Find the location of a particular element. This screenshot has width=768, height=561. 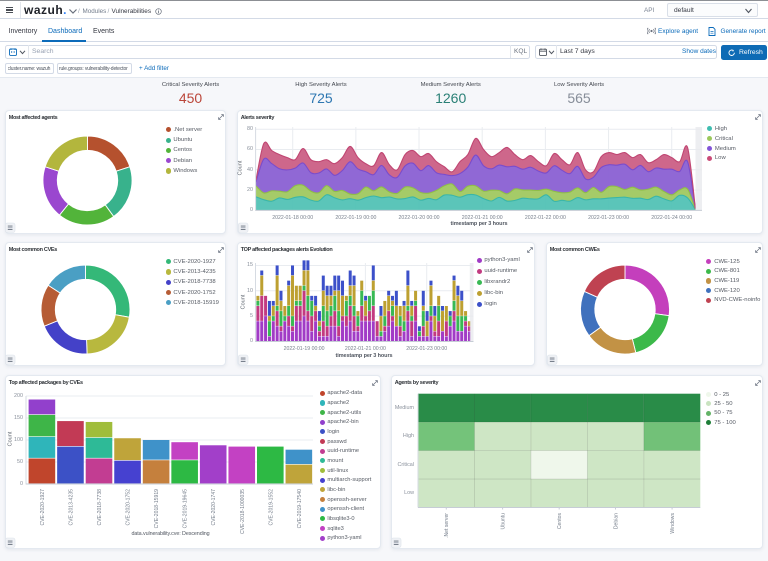

svg-text: CVE-2013-4235 is located at coordinates (71, 507).